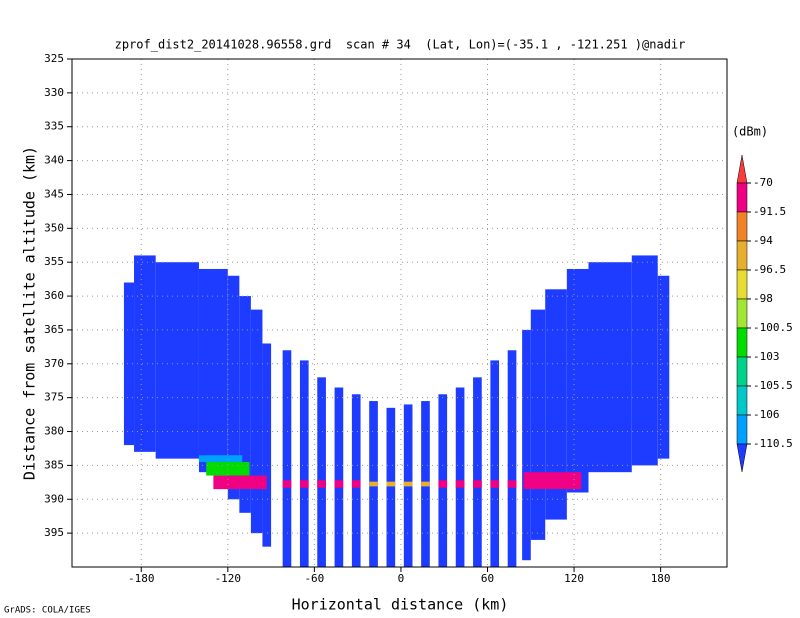 The width and height of the screenshot is (800, 618). Describe the element at coordinates (54, 261) in the screenshot. I see `y-tick-label: 355` at that location.